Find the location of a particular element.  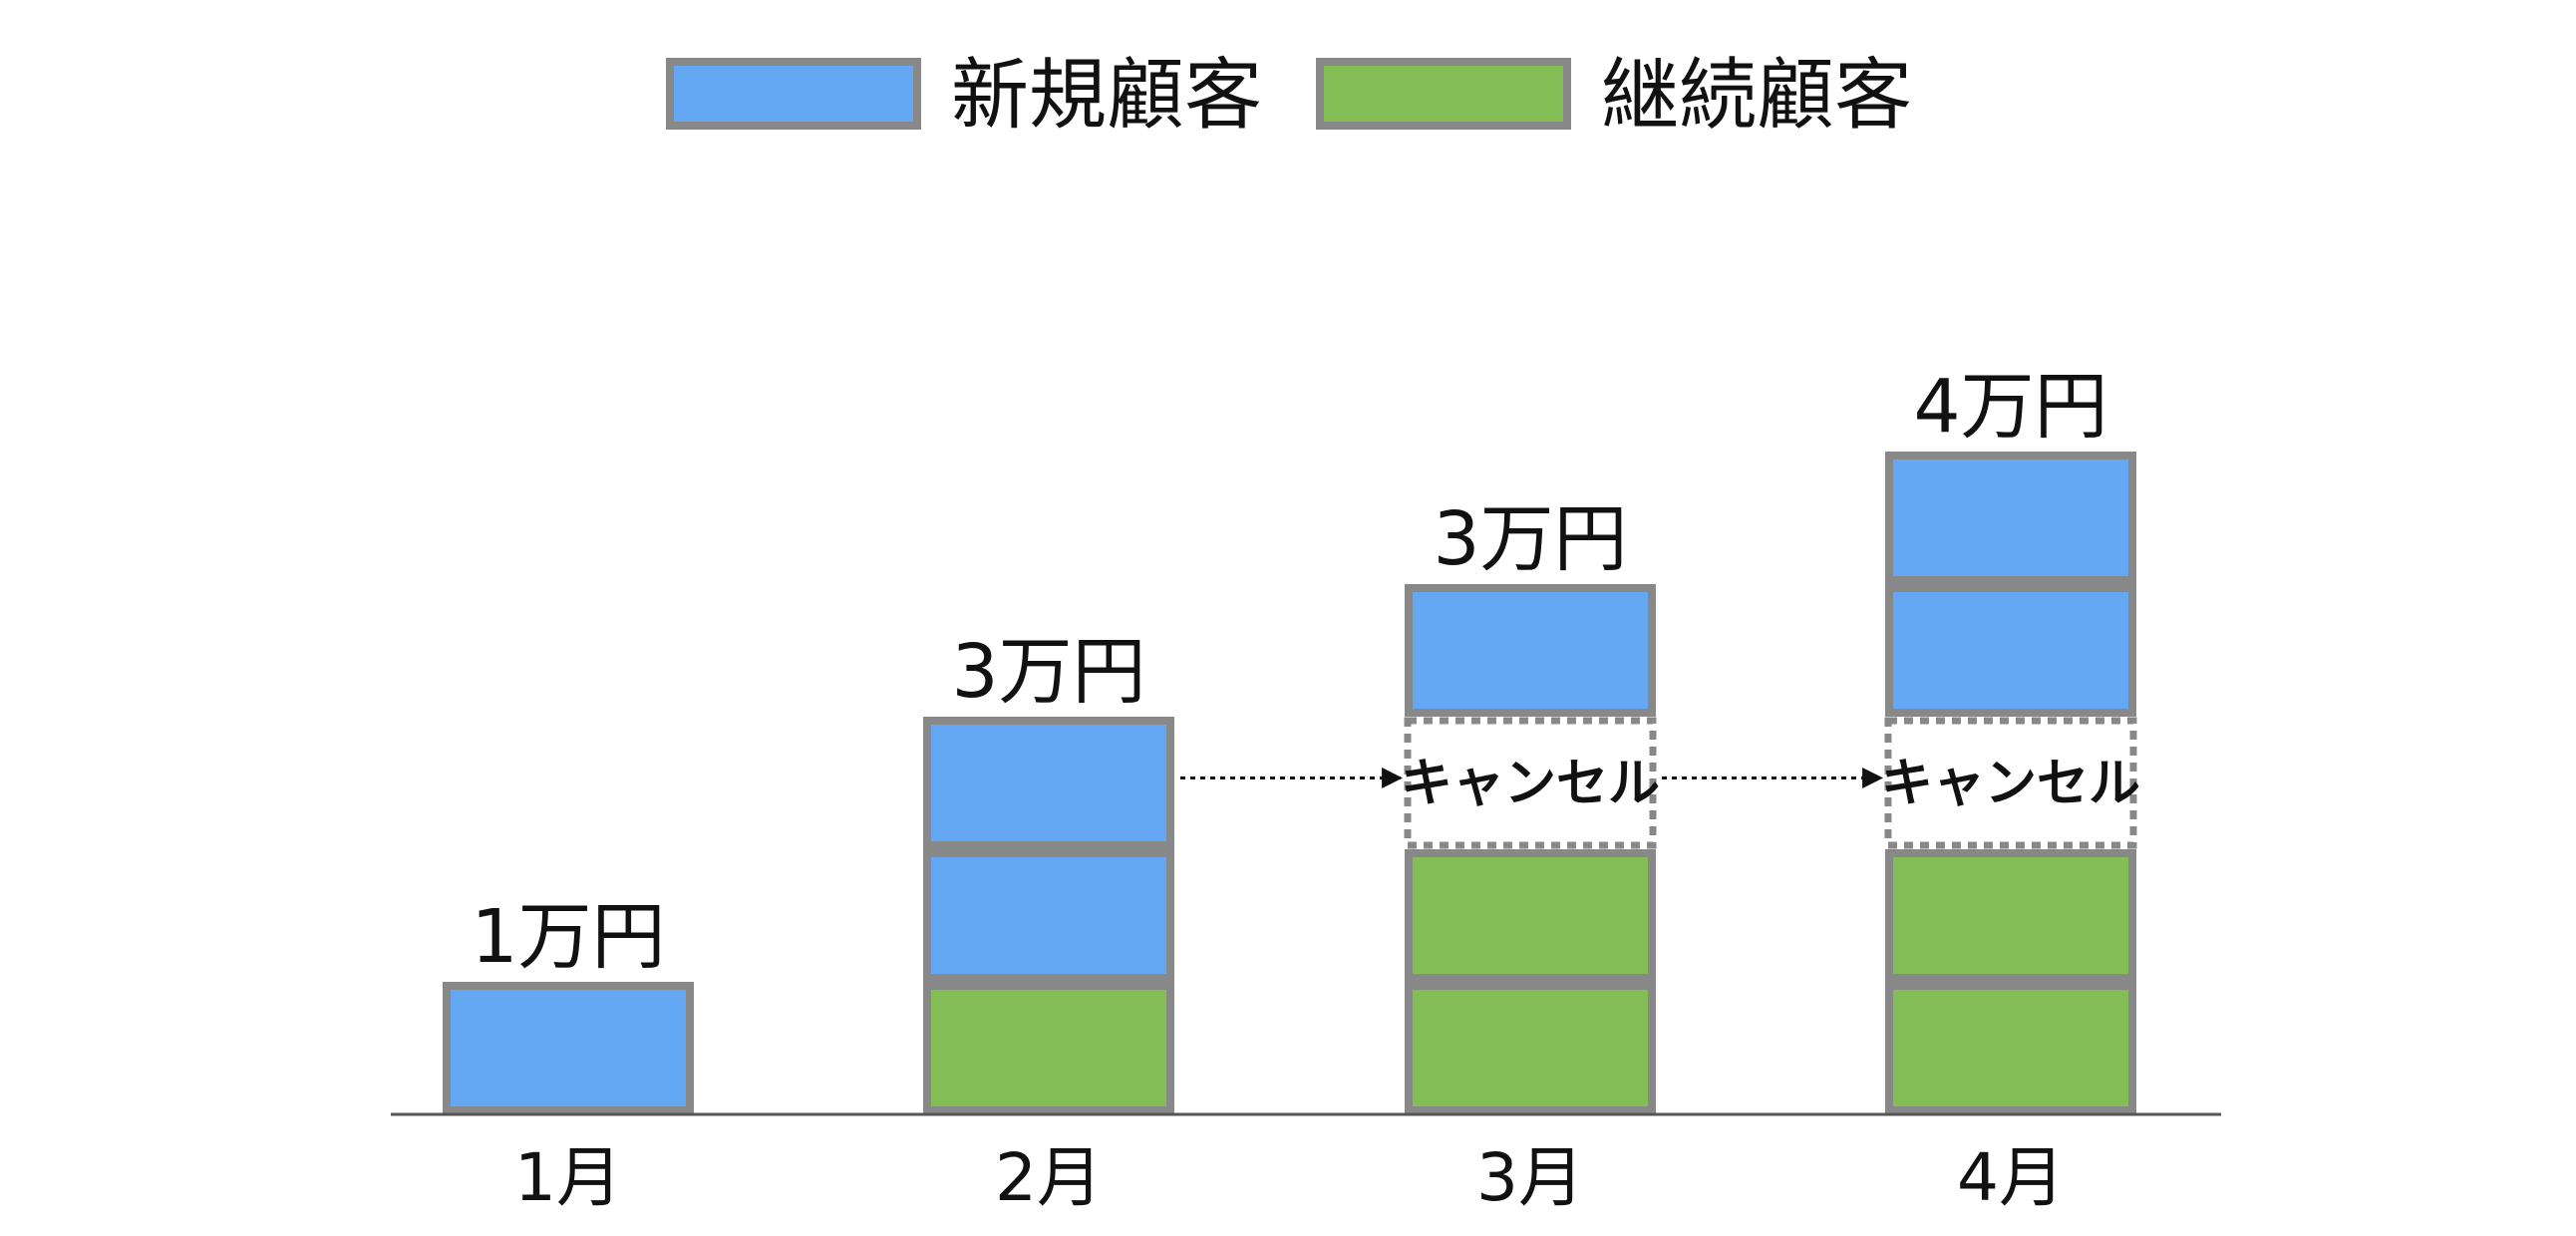

x-axis-tick-labels: 1月 2月 3月 4月 is located at coordinates (1289, 1178).